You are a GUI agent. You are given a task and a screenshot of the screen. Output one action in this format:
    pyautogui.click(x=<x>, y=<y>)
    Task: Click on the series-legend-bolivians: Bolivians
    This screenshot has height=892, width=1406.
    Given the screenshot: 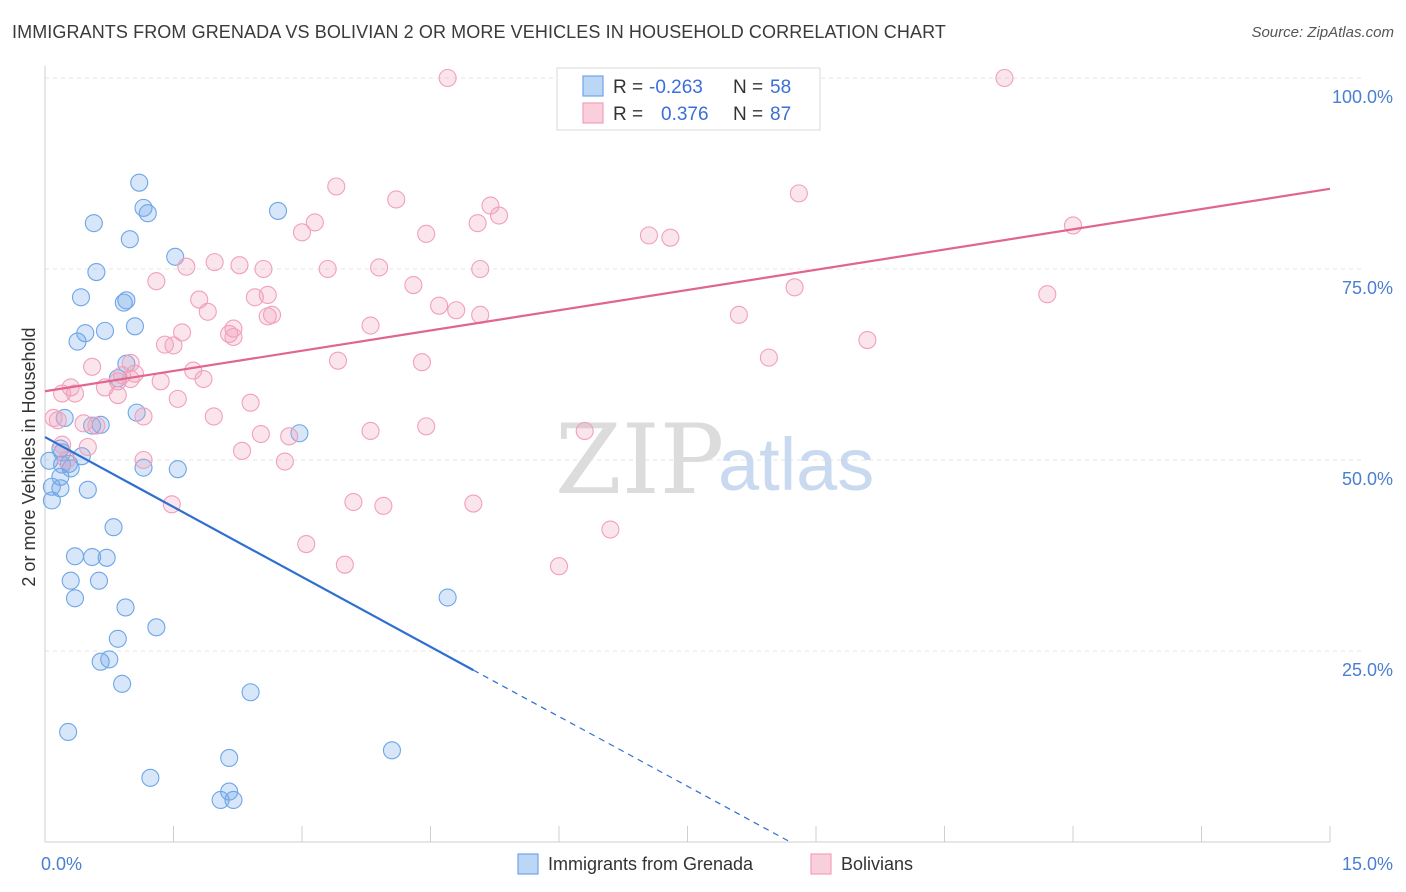 What is the action you would take?
    pyautogui.click(x=877, y=864)
    